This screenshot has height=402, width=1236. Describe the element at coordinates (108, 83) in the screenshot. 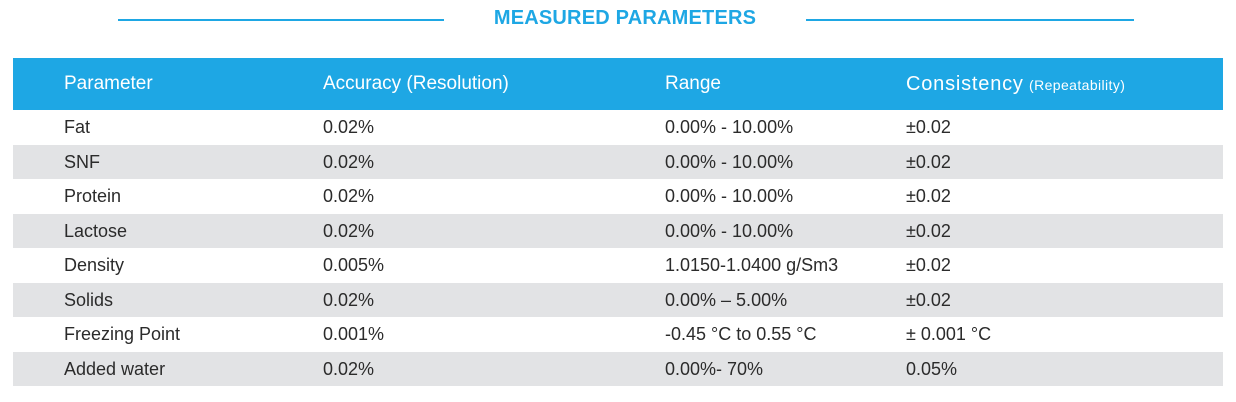

I see `header-parameter: Parameter` at that location.